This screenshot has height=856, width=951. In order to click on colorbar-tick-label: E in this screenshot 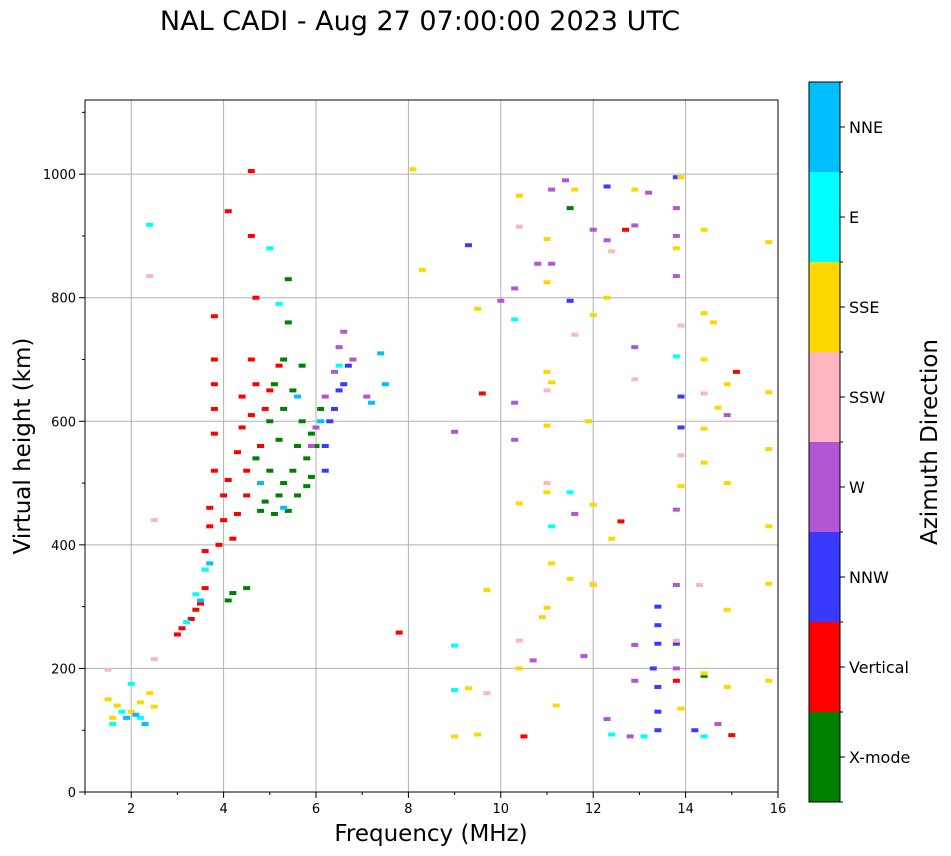, I will do `click(854, 217)`.